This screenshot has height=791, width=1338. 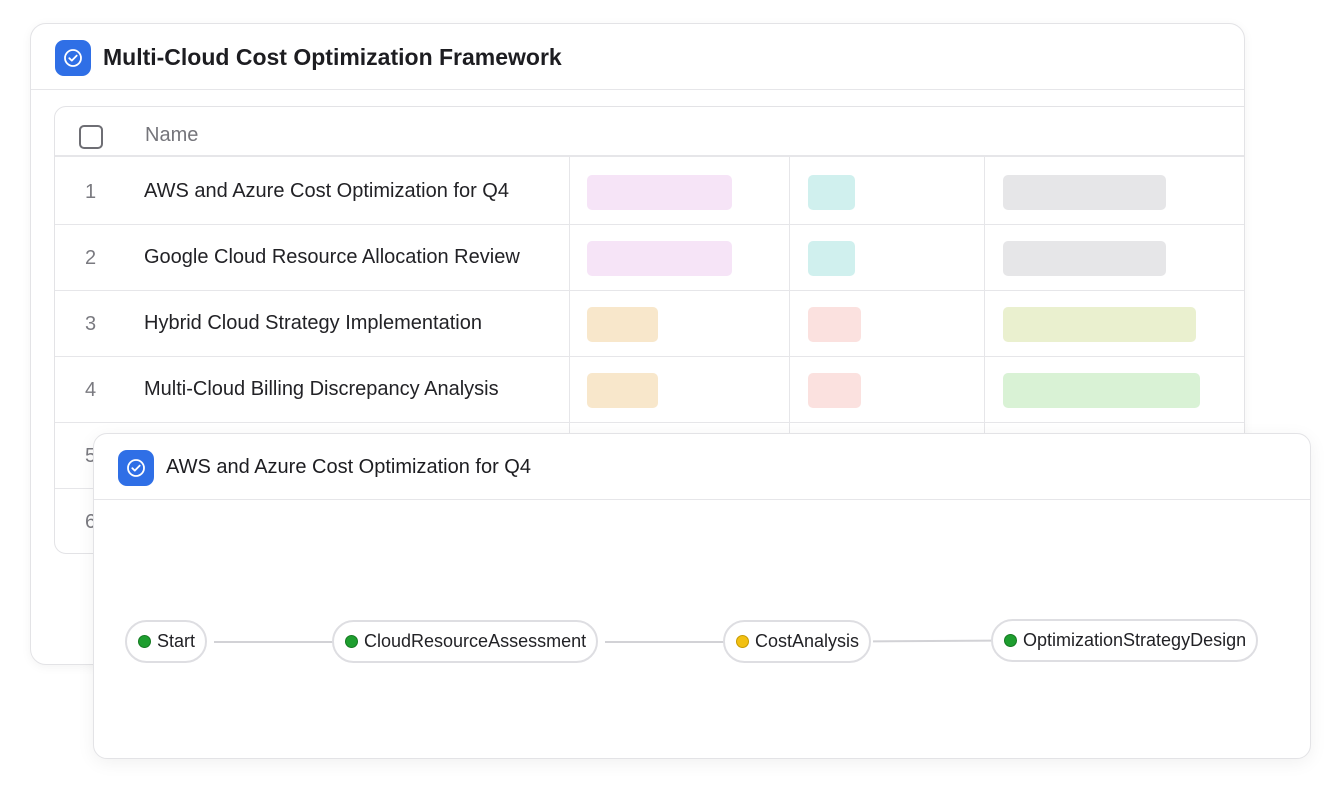 What do you see at coordinates (91, 456) in the screenshot?
I see `row-number: 5` at bounding box center [91, 456].